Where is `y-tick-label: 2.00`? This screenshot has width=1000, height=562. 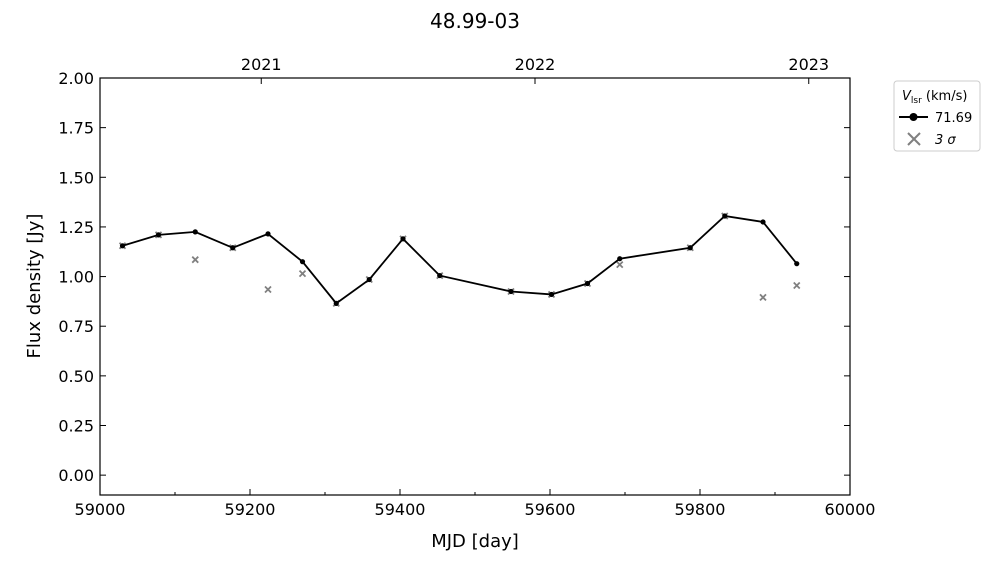 y-tick-label: 2.00 is located at coordinates (76, 78).